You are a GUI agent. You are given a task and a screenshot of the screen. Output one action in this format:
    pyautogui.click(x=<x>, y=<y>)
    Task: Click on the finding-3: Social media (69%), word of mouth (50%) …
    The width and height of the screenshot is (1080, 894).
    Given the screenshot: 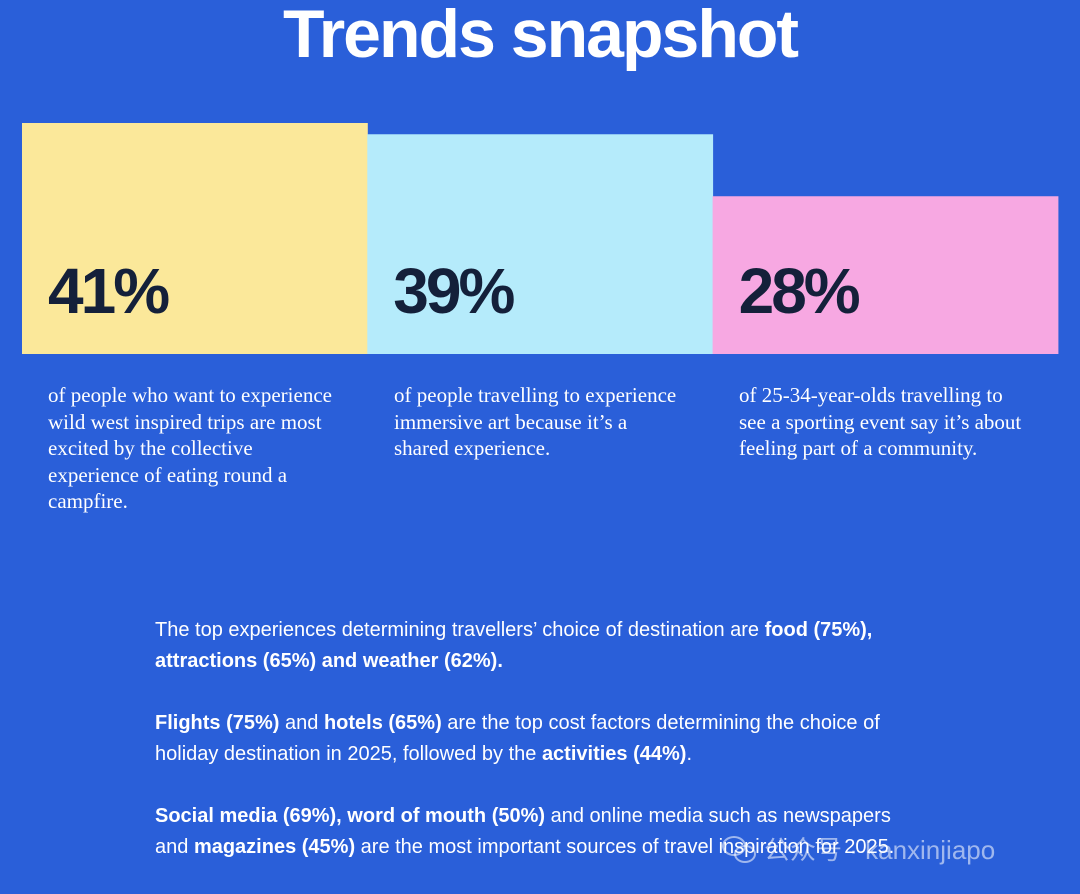 What is the action you would take?
    pyautogui.click(x=535, y=832)
    